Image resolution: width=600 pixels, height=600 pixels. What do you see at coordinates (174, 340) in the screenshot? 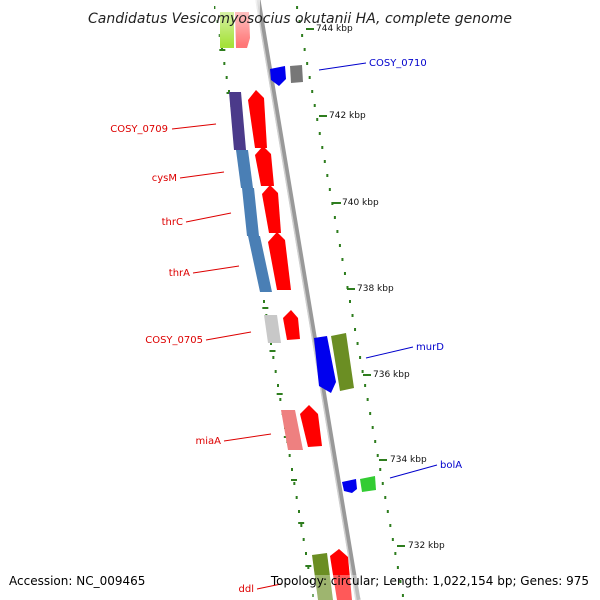
I see `gene-label-cosy0705: COSY_0705` at bounding box center [174, 340].